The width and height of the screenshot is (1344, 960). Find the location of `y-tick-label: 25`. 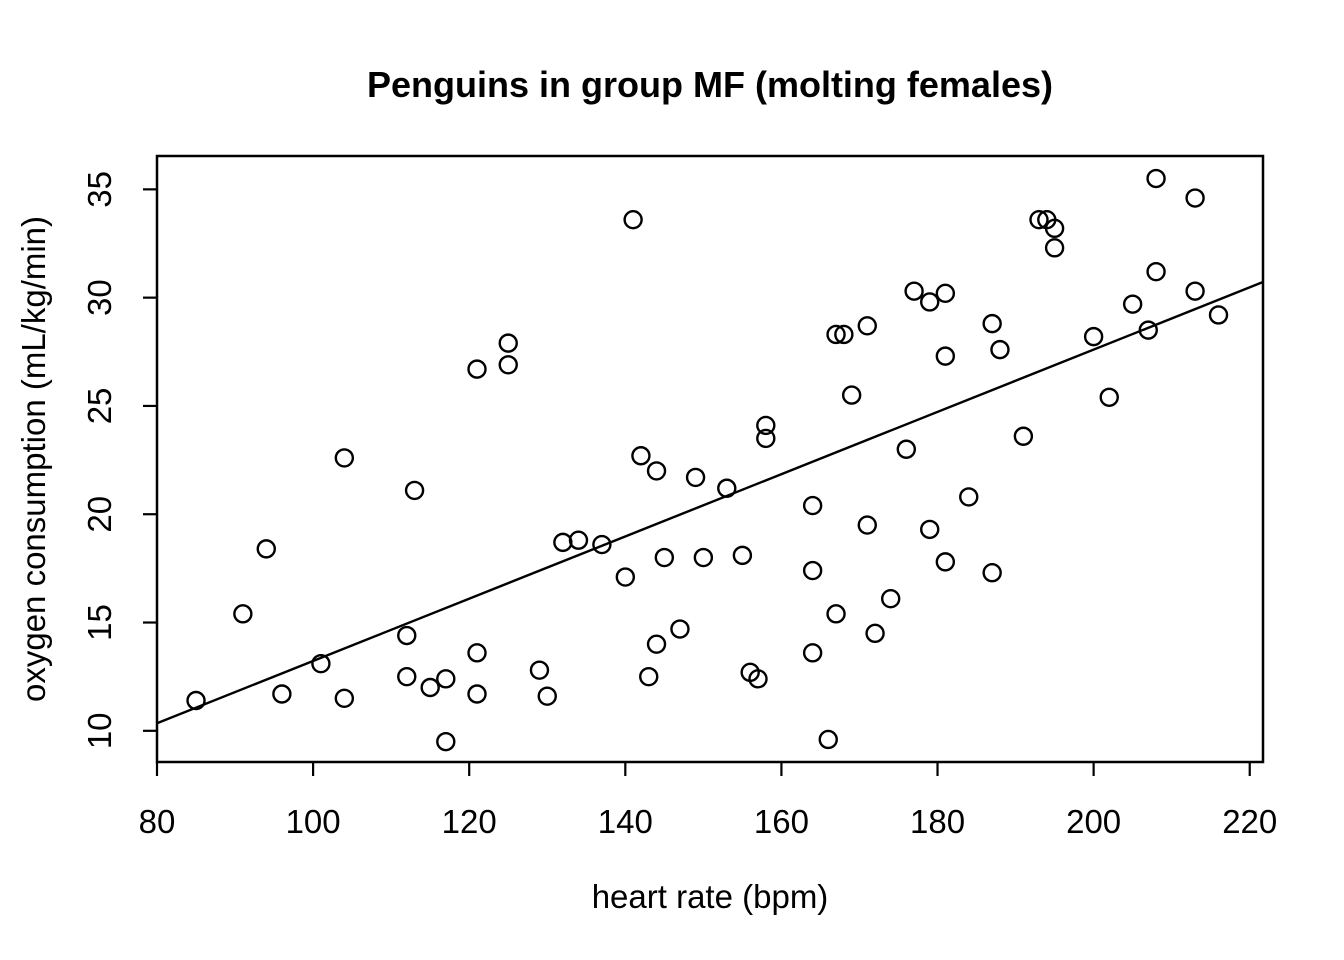

y-tick-label: 25 is located at coordinates (99, 406).